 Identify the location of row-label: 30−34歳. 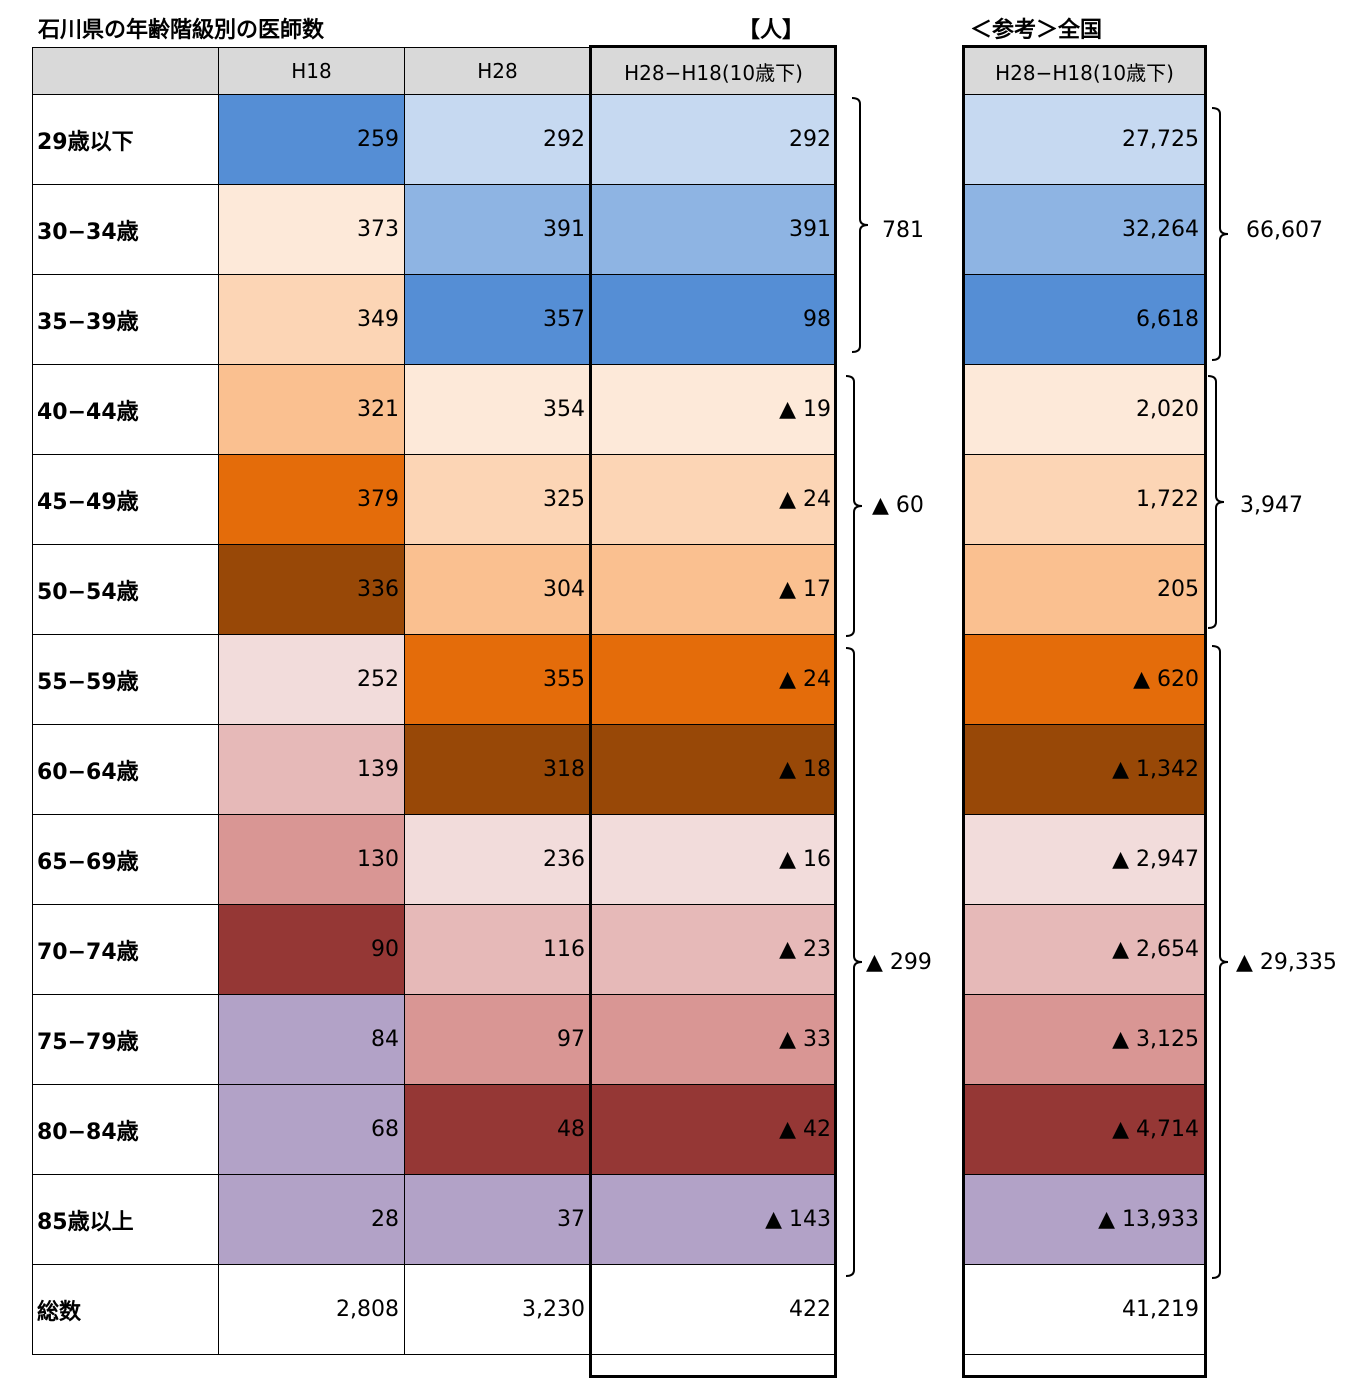
(125, 229).